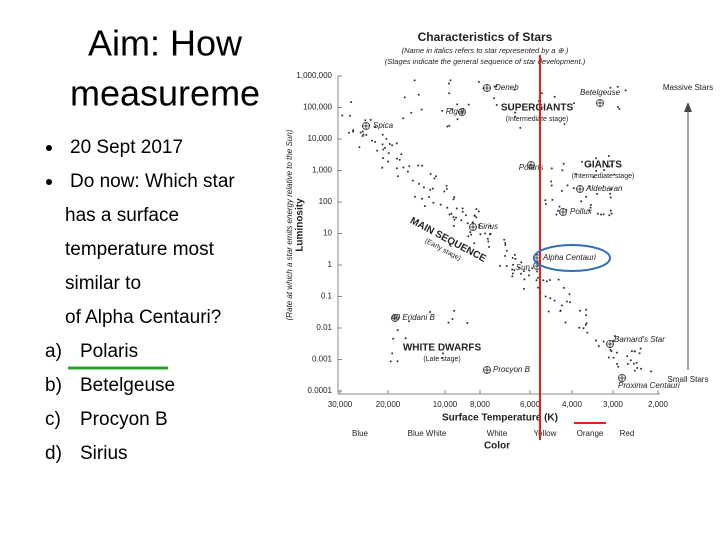 This screenshot has width=720, height=540. I want to click on alpha-centauri-highlight, so click(572, 258).